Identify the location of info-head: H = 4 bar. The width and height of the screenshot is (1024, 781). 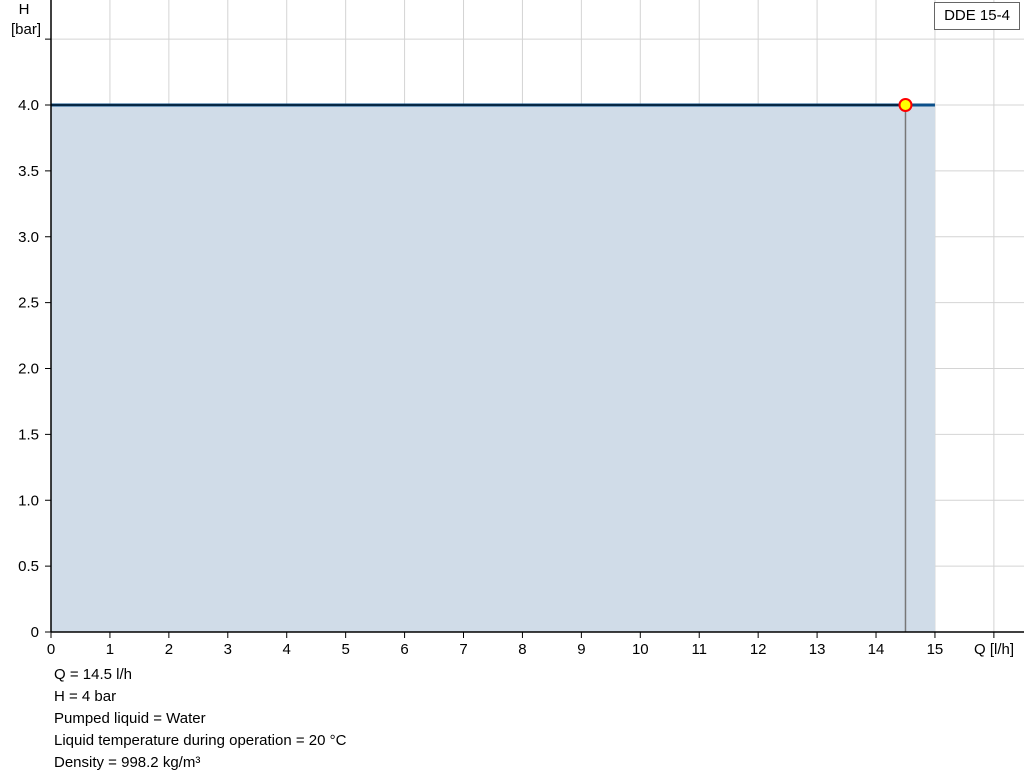
(85, 696).